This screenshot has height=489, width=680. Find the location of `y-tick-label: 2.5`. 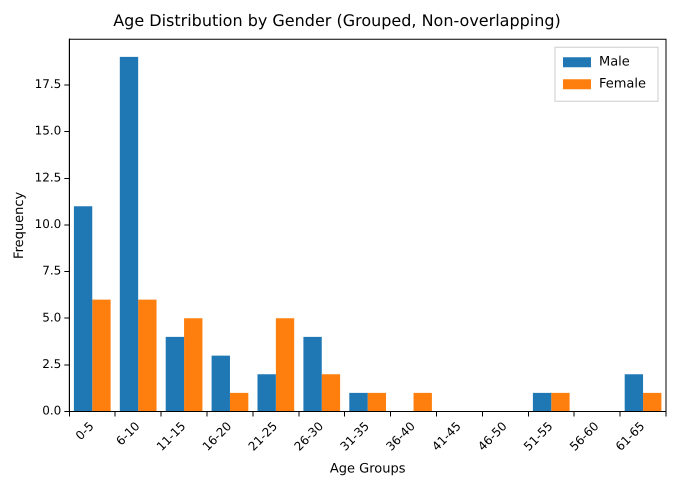

y-tick-label: 2.5 is located at coordinates (52, 364).